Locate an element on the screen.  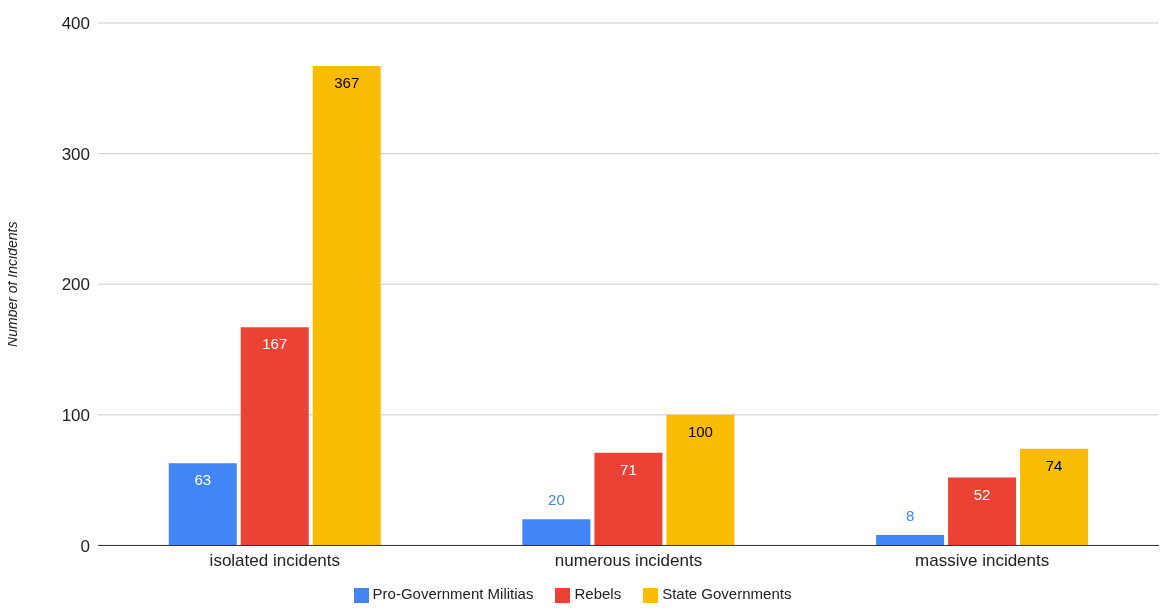
x-tick-label: isolated incidents is located at coordinates (275, 560).